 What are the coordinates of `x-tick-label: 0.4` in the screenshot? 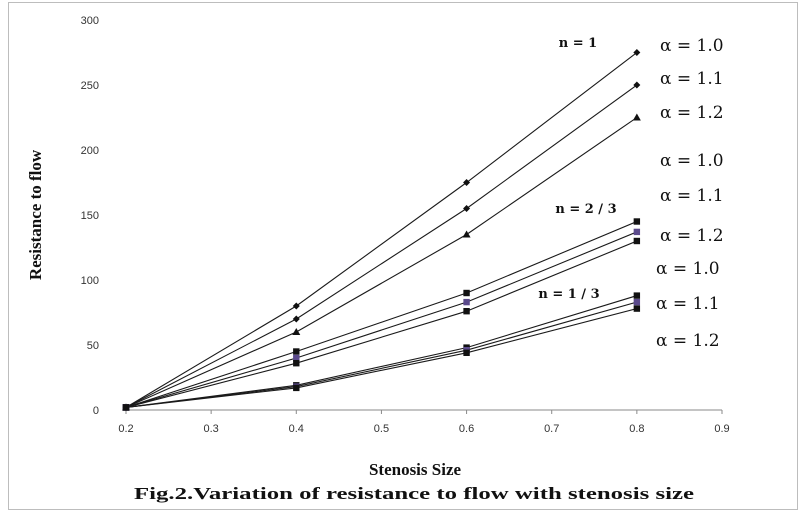 It's located at (296, 429).